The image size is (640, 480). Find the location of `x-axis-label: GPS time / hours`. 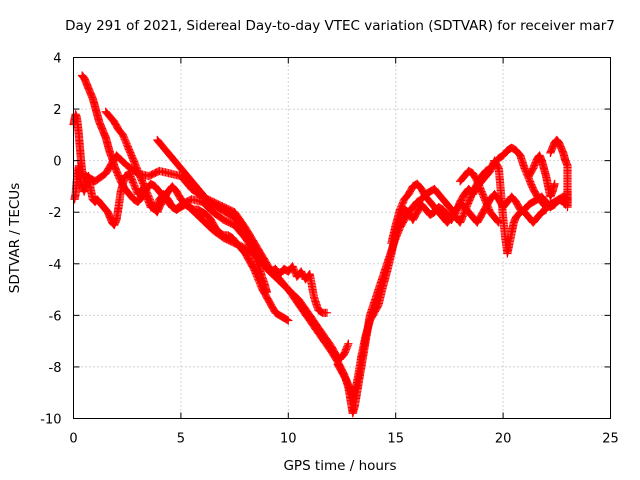

x-axis-label: GPS time / hours is located at coordinates (339, 466).